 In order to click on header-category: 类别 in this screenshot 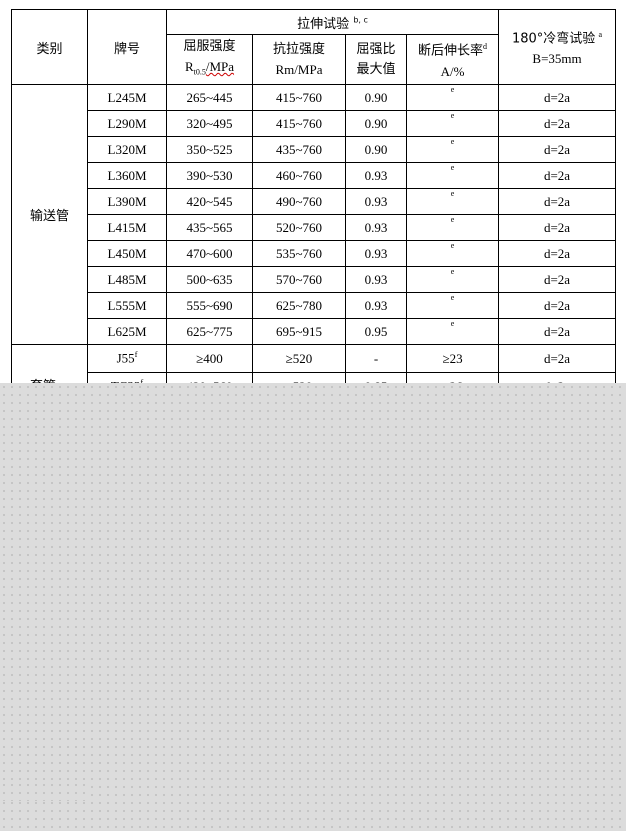, I will do `click(49, 47)`.